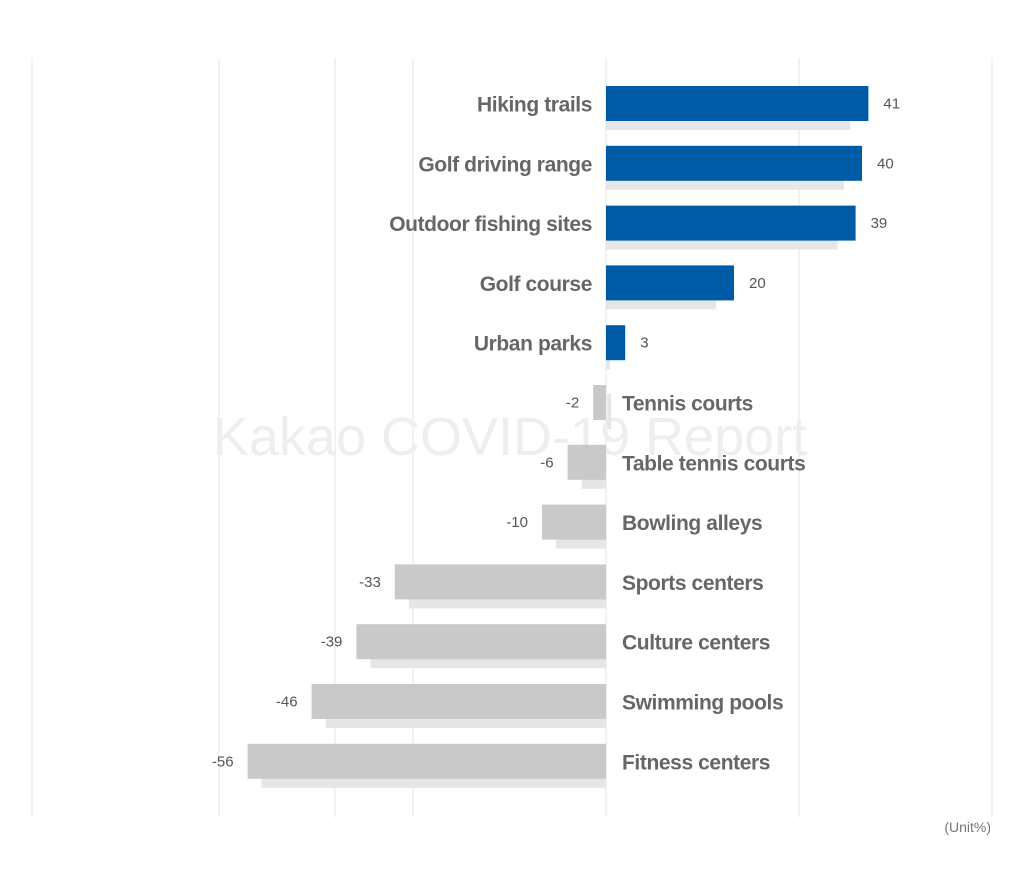 Image resolution: width=1024 pixels, height=880 pixels. What do you see at coordinates (885, 163) in the screenshot?
I see `data-label-1: 40` at bounding box center [885, 163].